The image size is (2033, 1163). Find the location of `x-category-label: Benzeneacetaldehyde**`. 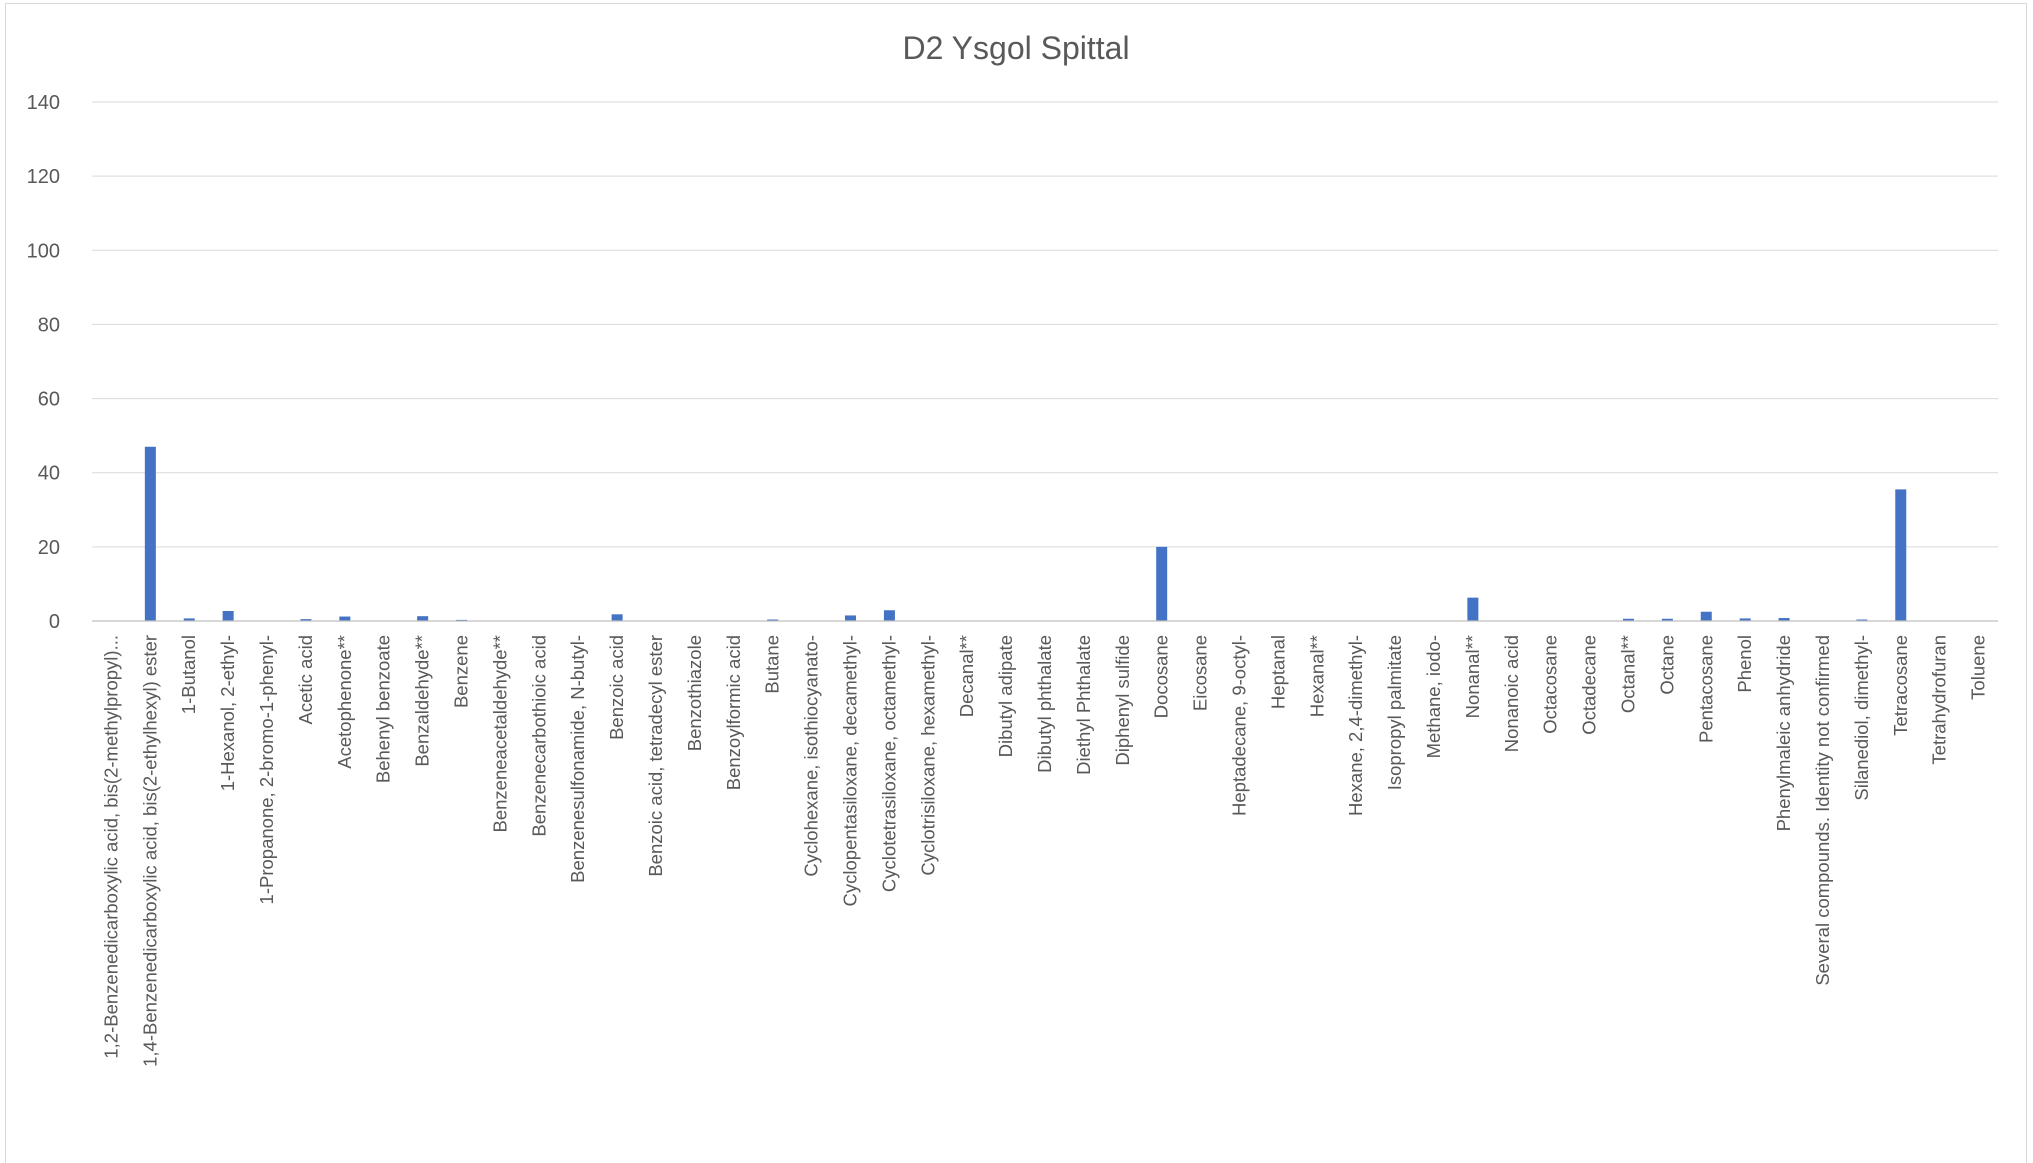

x-category-label: Benzeneacetaldehyde** is located at coordinates (499, 734).